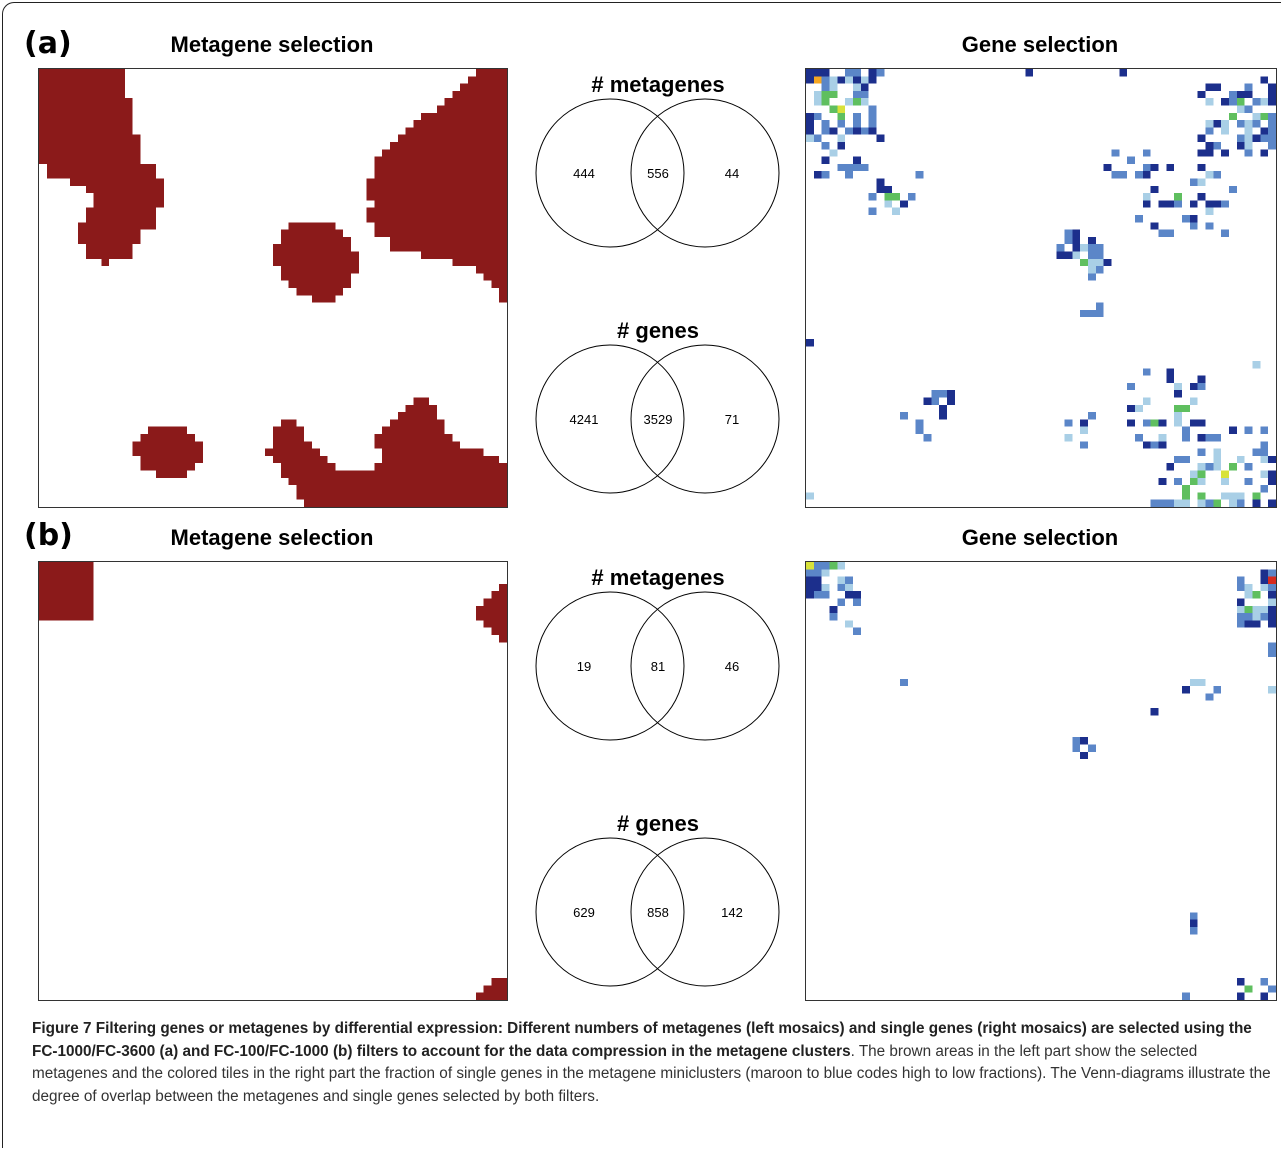 The height and width of the screenshot is (1149, 1282). What do you see at coordinates (658, 666) in the screenshot?
I see `venn-overlap-count: 81` at bounding box center [658, 666].